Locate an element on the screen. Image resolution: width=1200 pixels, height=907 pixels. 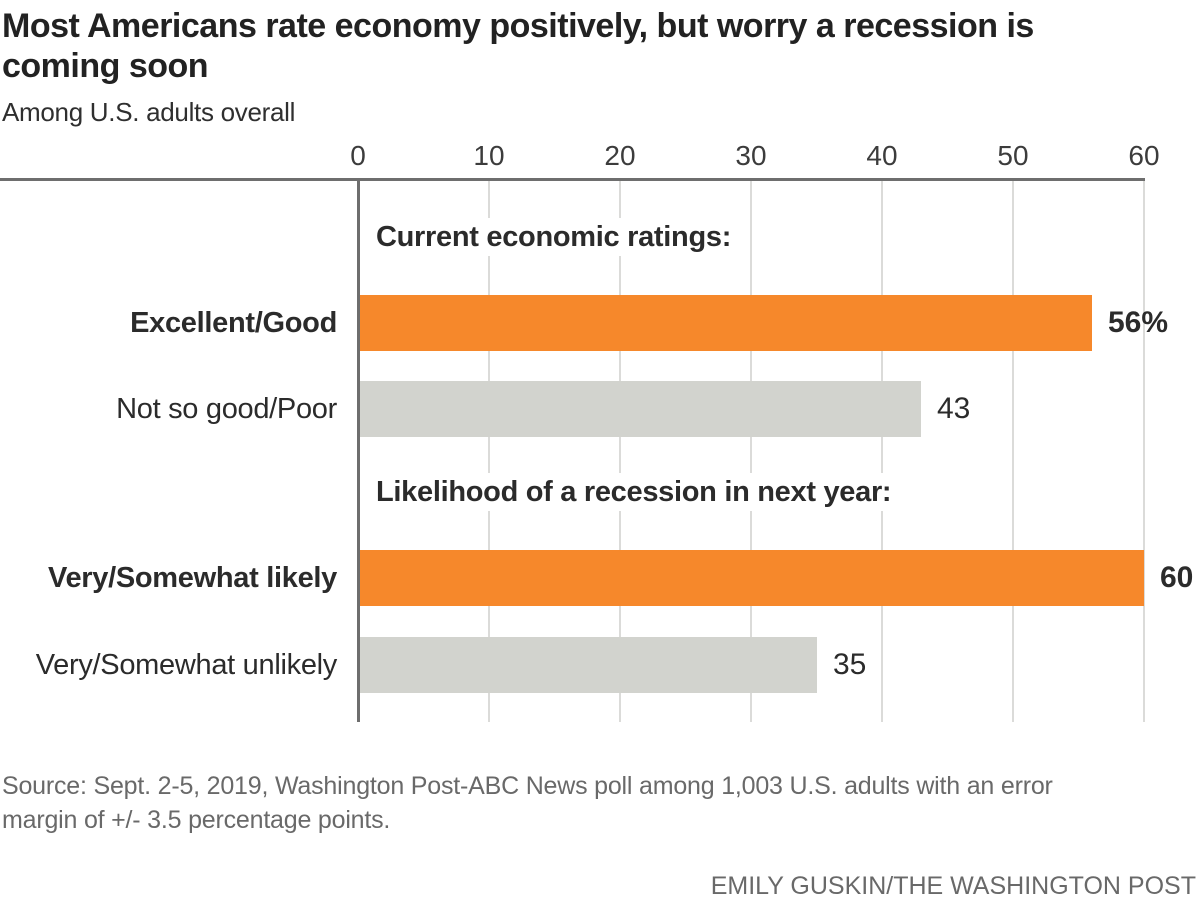
value-label: 35 is located at coordinates (850, 664).